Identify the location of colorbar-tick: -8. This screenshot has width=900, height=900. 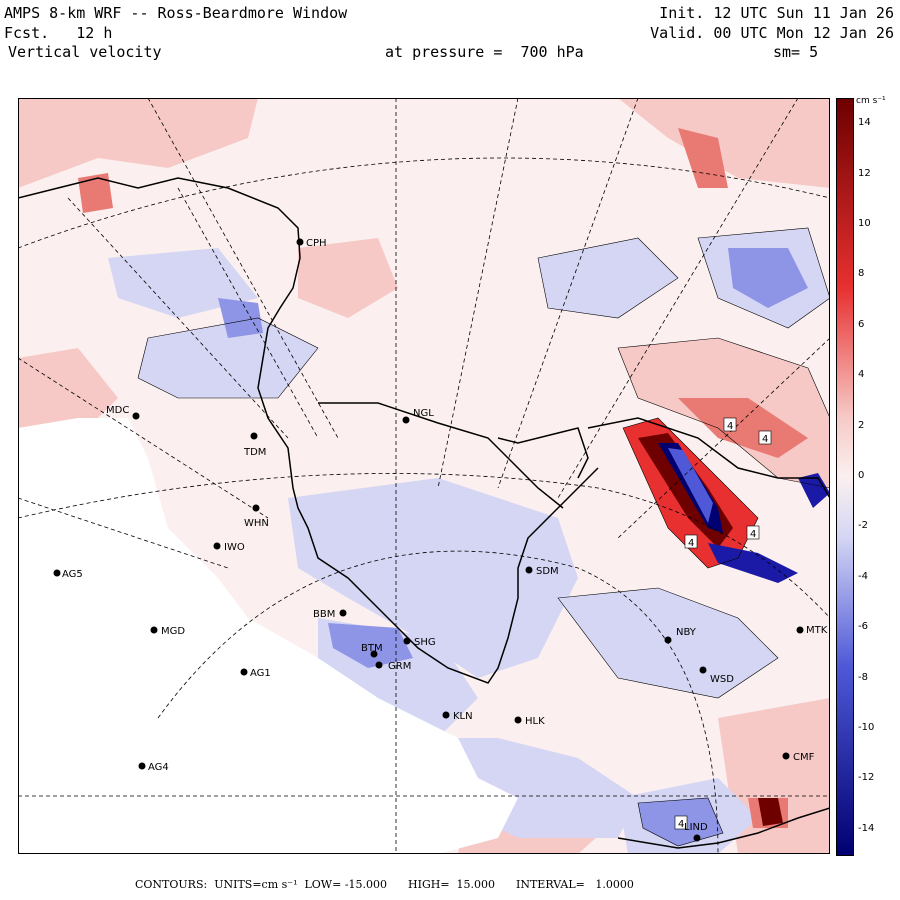
(863, 677).